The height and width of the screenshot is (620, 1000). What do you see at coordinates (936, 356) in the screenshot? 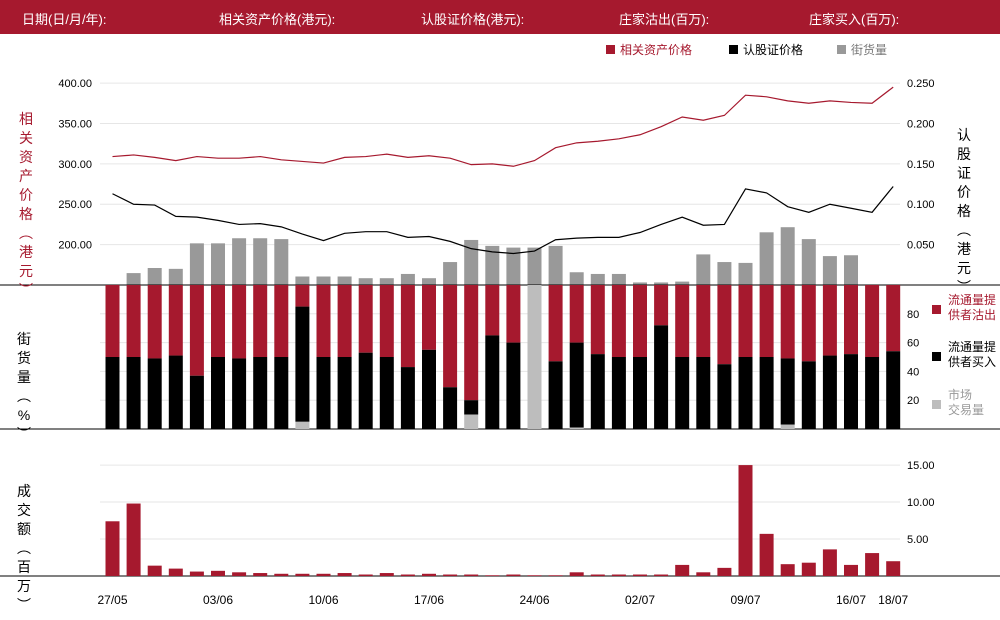
I see `legend-swatch-lp-buy` at bounding box center [936, 356].